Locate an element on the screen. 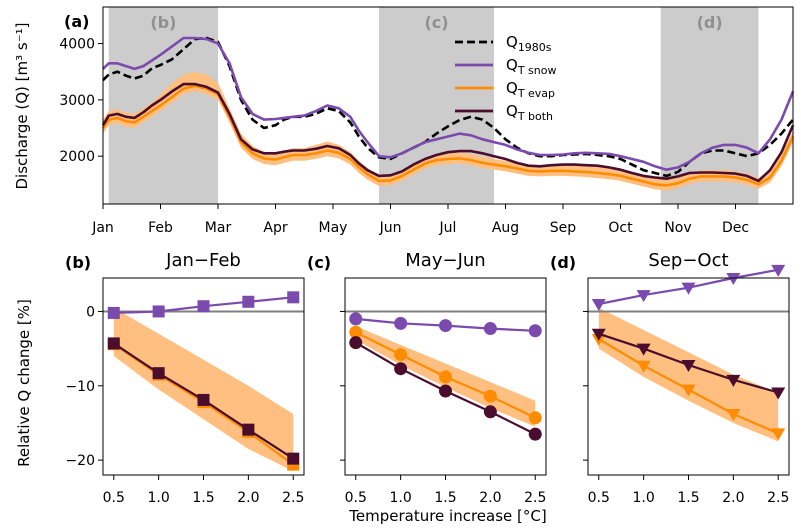 Image resolution: width=801 pixels, height=531 pixels. discharge-tick-label: 2000 is located at coordinates (77, 157).